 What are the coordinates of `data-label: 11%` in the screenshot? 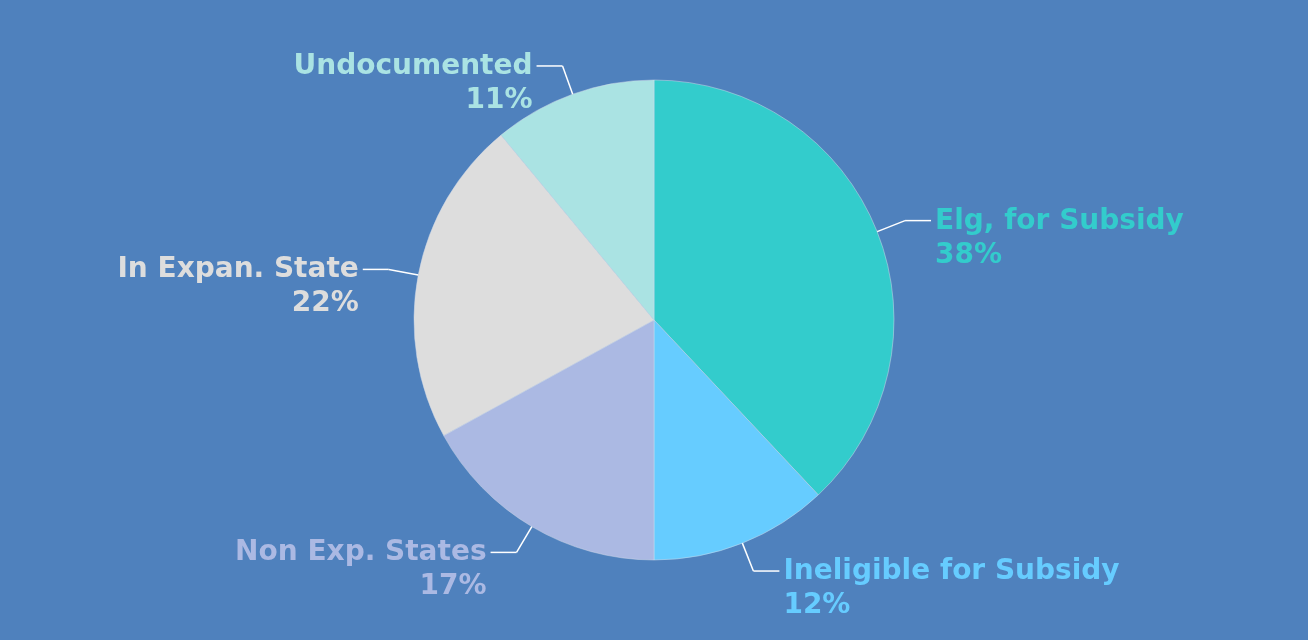 It's located at (499, 98).